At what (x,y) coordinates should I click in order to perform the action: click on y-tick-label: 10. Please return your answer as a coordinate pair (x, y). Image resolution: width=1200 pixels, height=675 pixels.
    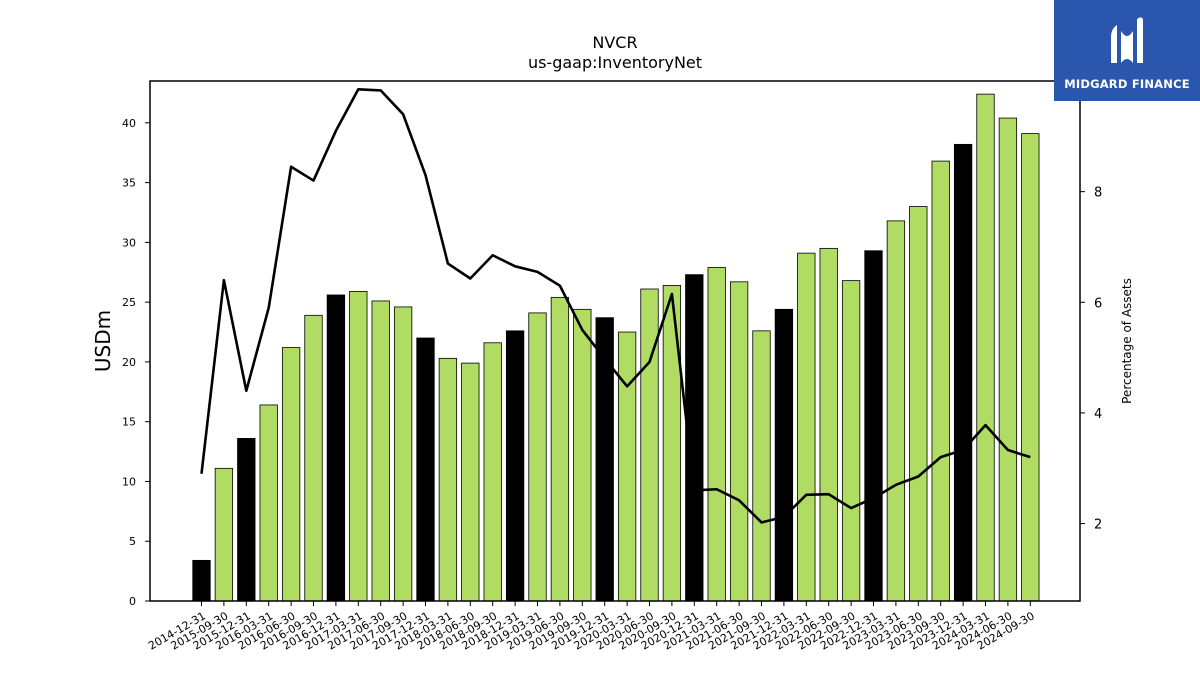
    Looking at the image, I should click on (129, 481).